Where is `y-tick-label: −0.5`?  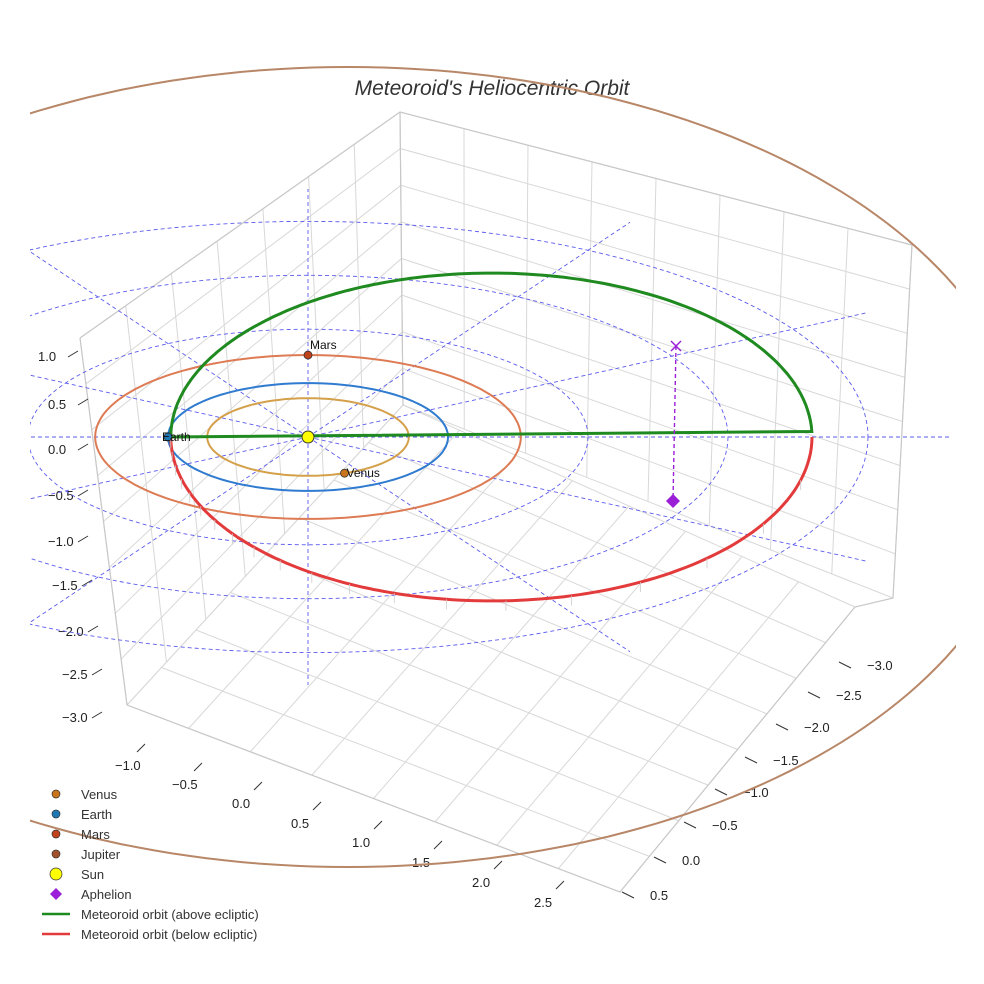 y-tick-label: −0.5 is located at coordinates (725, 825).